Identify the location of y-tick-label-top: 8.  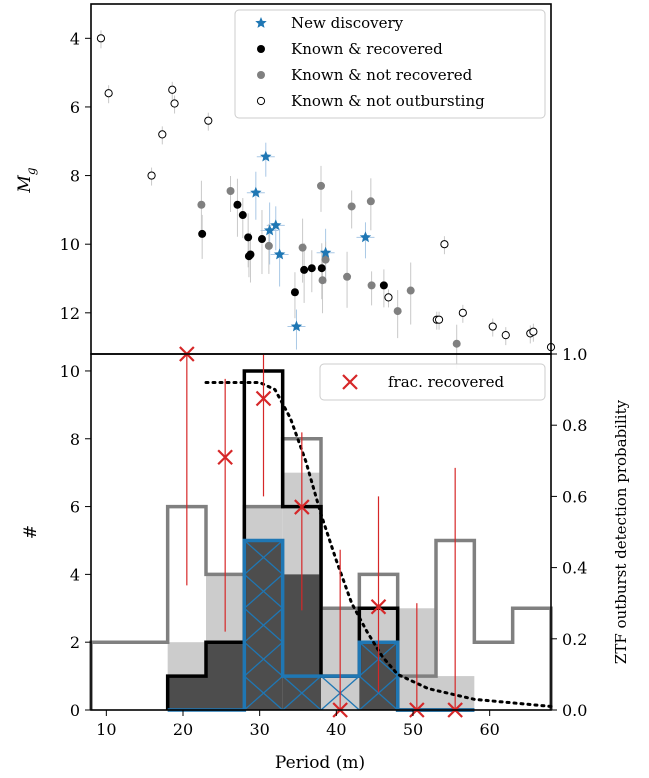
(75, 176).